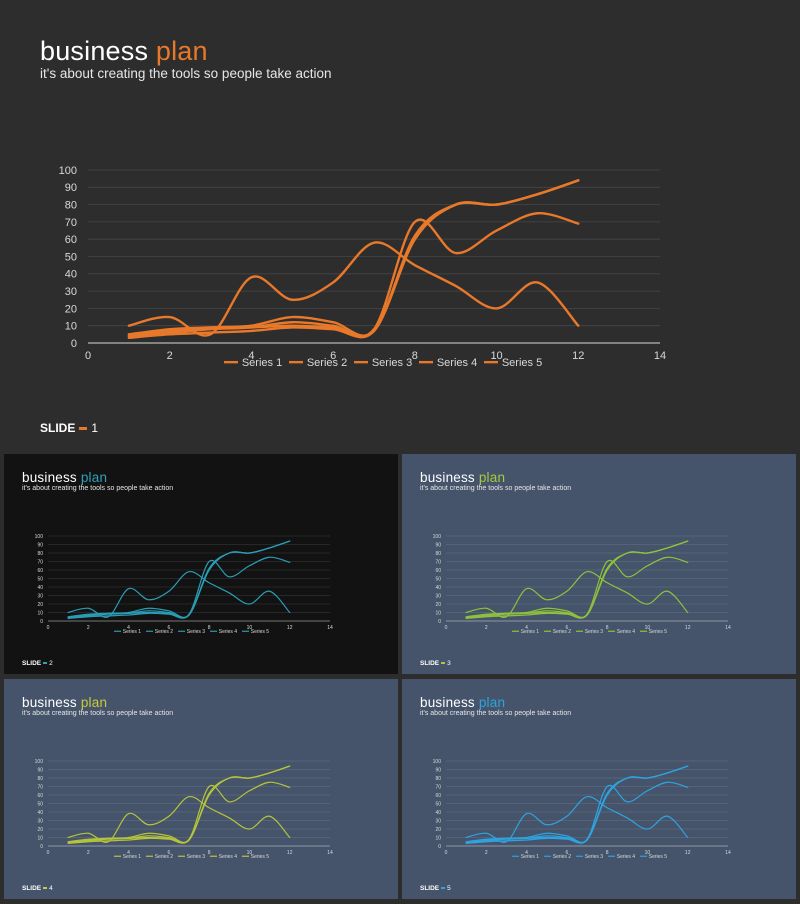  What do you see at coordinates (486, 853) in the screenshot?
I see `x-tick-label: 2` at bounding box center [486, 853].